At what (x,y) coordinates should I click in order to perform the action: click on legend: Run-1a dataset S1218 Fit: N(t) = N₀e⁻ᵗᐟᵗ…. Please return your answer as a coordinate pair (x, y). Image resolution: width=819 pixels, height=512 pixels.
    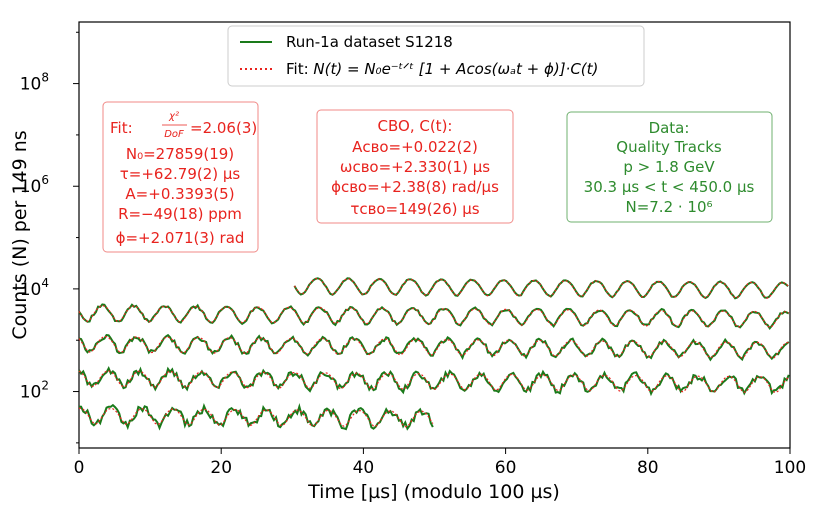
    Looking at the image, I should click on (436, 56).